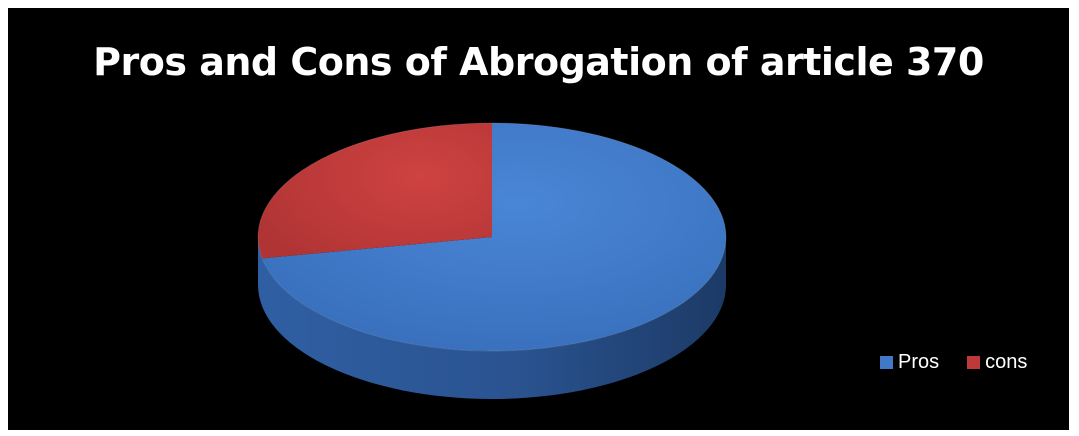  I want to click on legend-label-pros: Pros, so click(919, 362).